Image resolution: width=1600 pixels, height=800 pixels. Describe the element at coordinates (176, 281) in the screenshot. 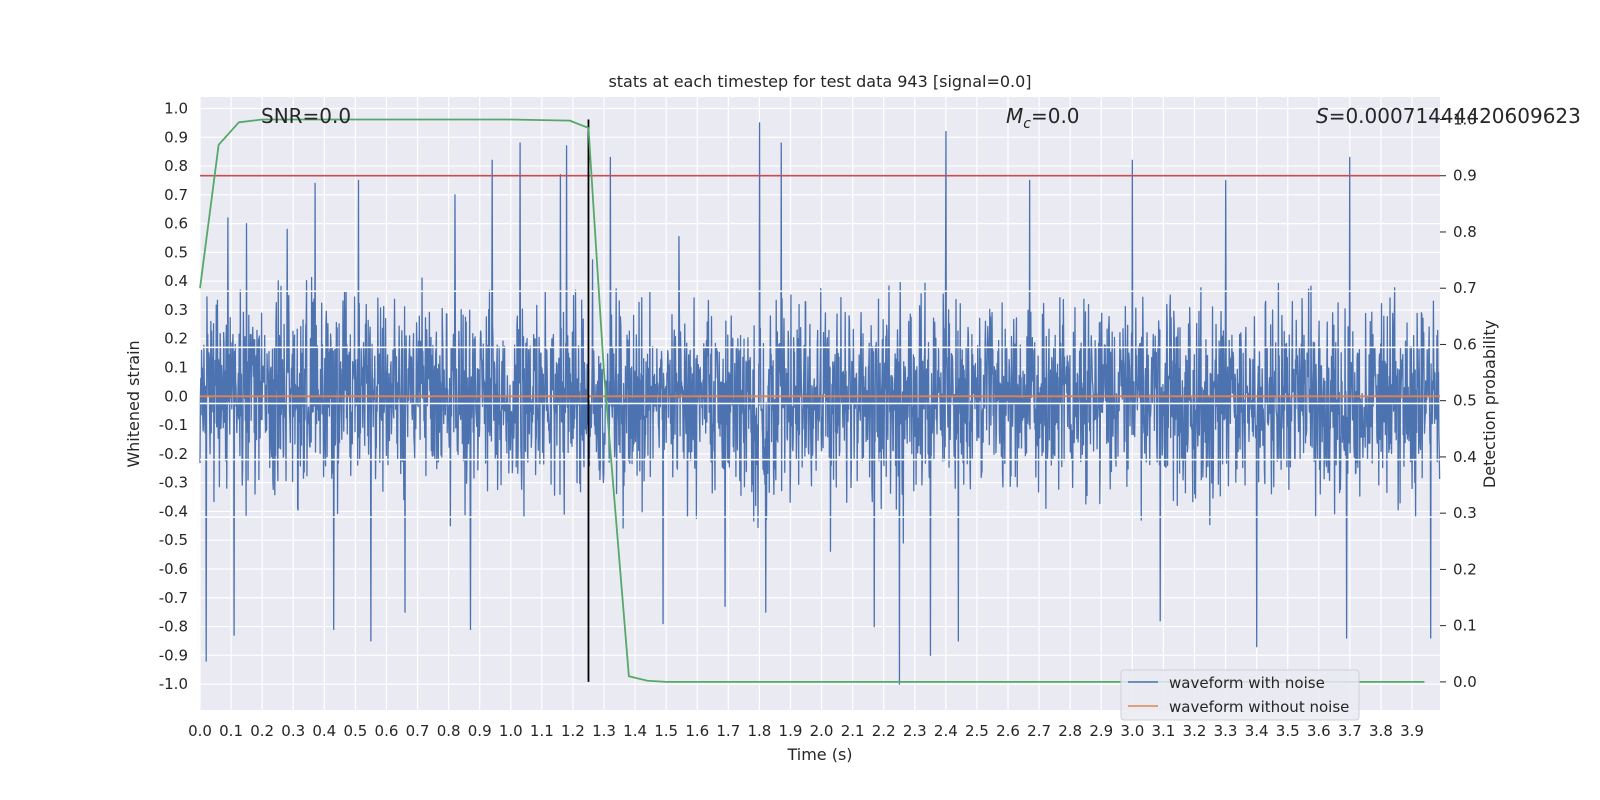

I see `y-tick-label: 0.4` at that location.